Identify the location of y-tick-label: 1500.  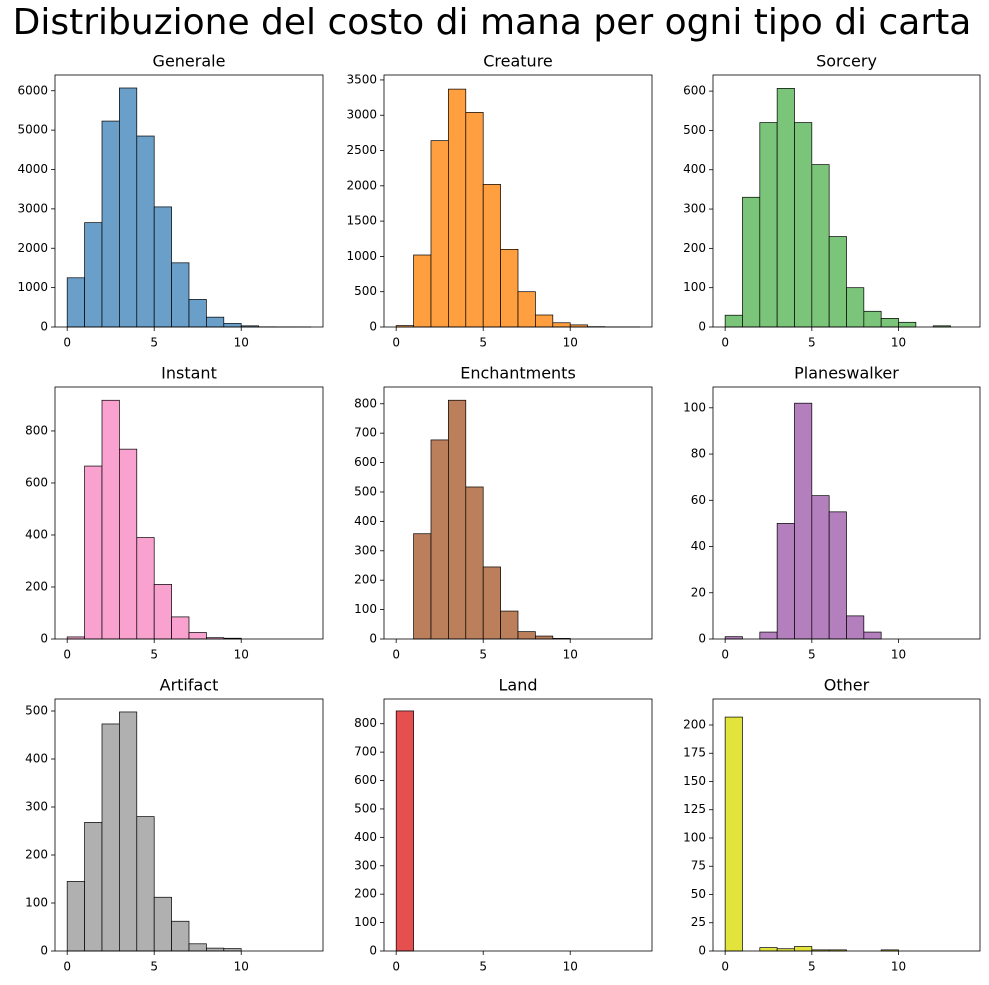
(361, 221).